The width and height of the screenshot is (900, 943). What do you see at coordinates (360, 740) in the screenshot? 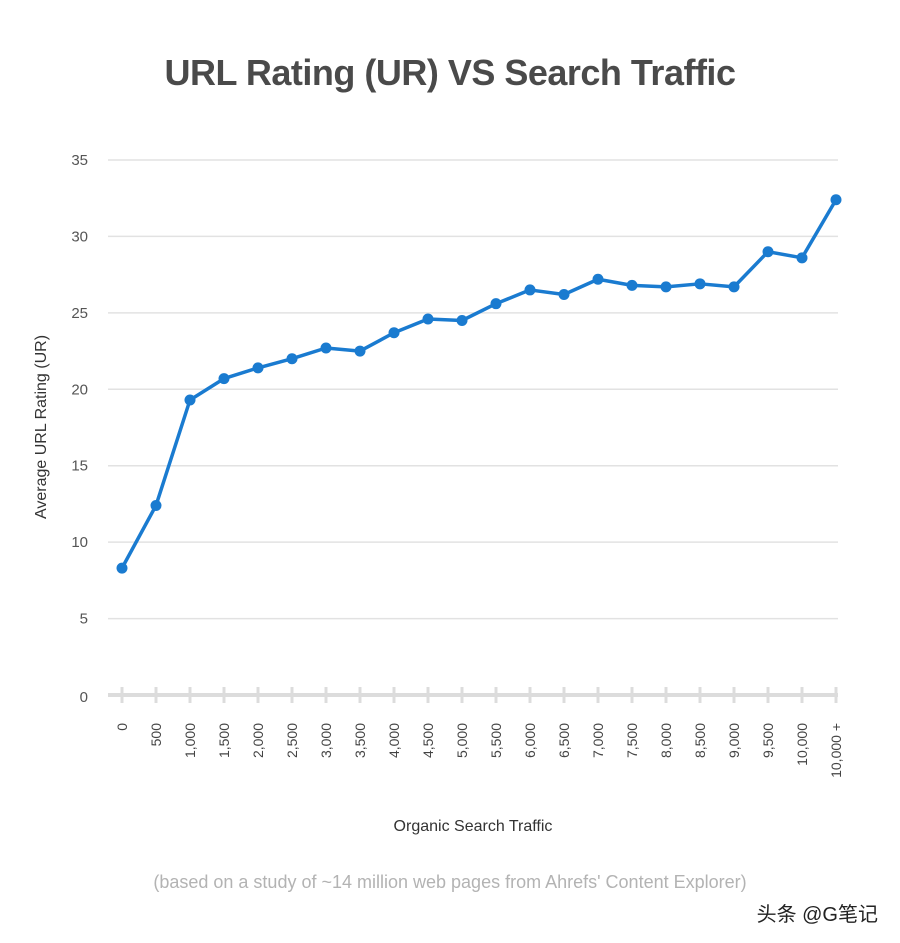
I see `x-tick-label: 3,500` at bounding box center [360, 740].